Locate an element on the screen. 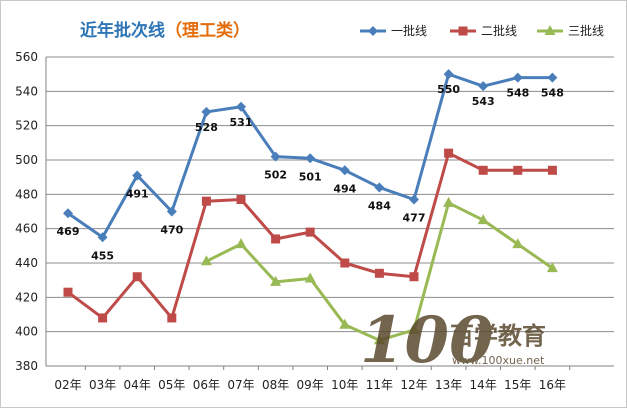 This screenshot has width=627, height=408. data-label: 484 is located at coordinates (379, 205).